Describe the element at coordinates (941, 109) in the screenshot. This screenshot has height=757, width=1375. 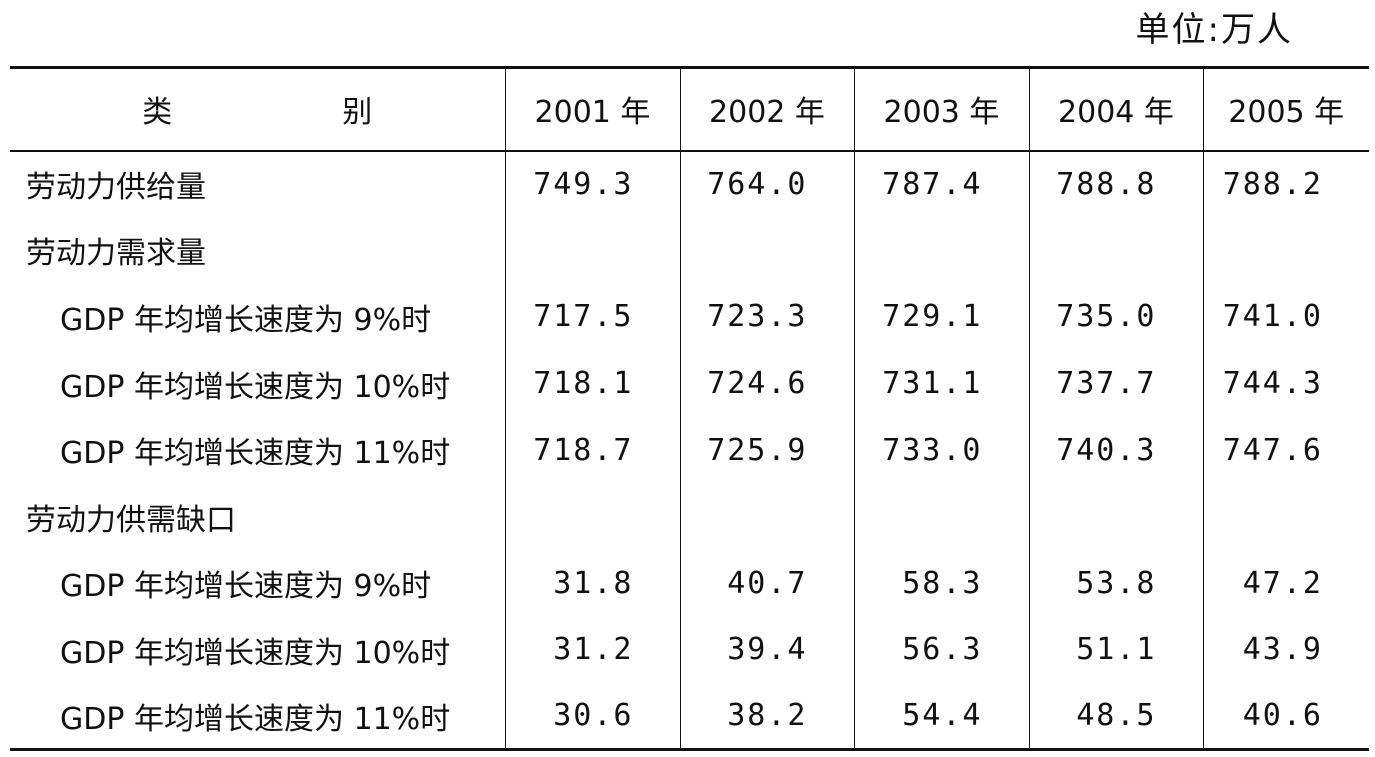
I see `header-year-2003: 2003 年` at that location.